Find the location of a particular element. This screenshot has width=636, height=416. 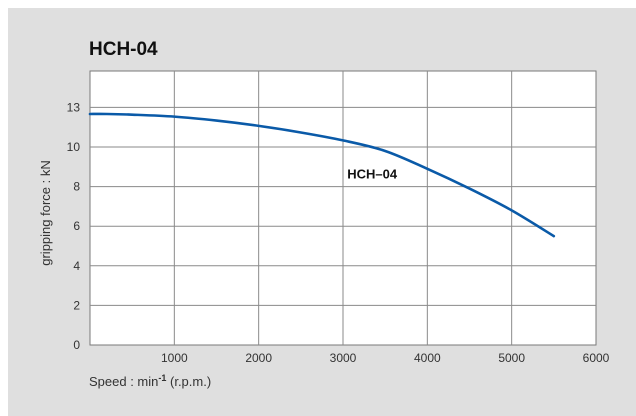

y-tick-label: 4 is located at coordinates (76, 266).